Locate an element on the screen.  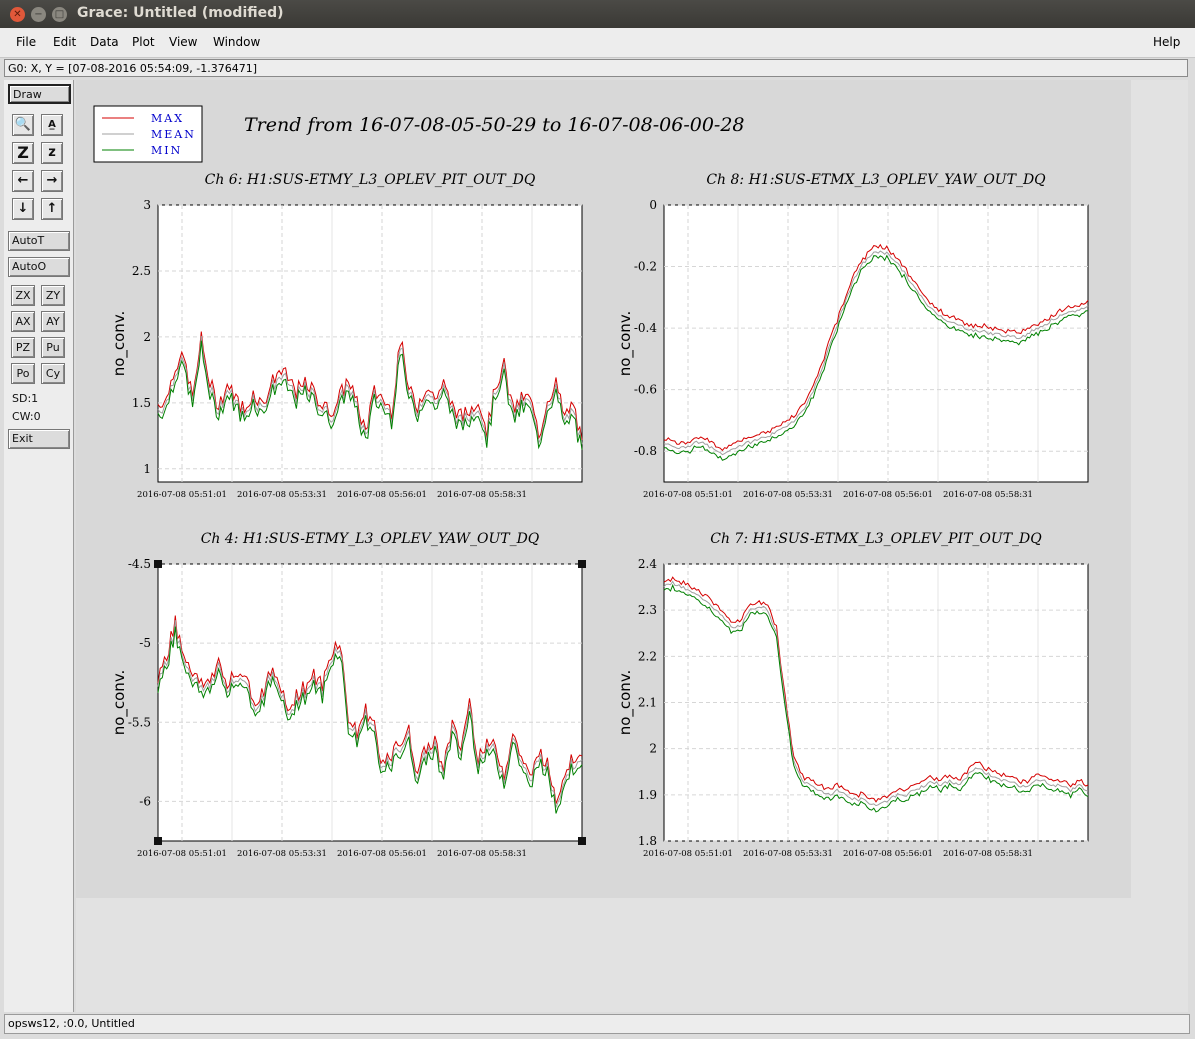
arrow-right-icon: → is located at coordinates (52, 181).